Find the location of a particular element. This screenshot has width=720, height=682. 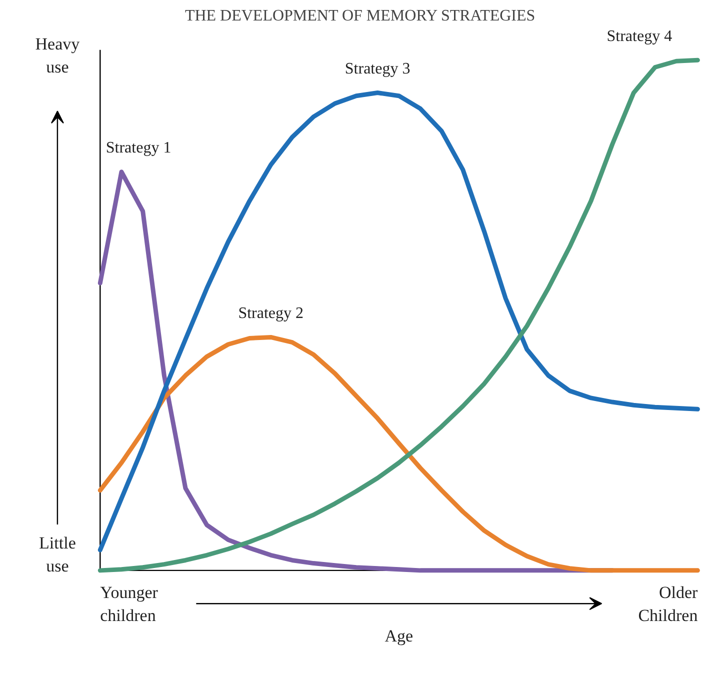

series-label: Strategy 1 is located at coordinates (139, 148).